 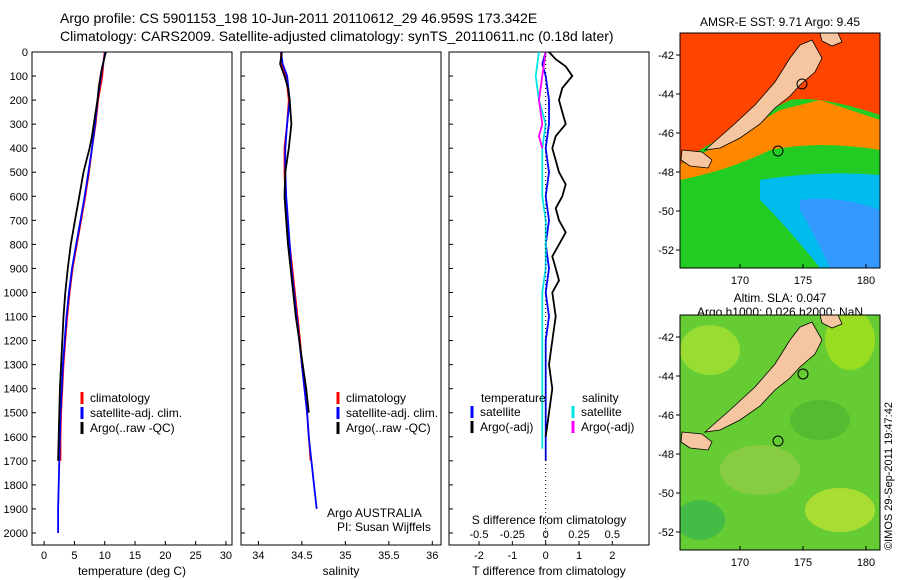 I want to click on x-tick-label: 35, so click(x=345, y=556).